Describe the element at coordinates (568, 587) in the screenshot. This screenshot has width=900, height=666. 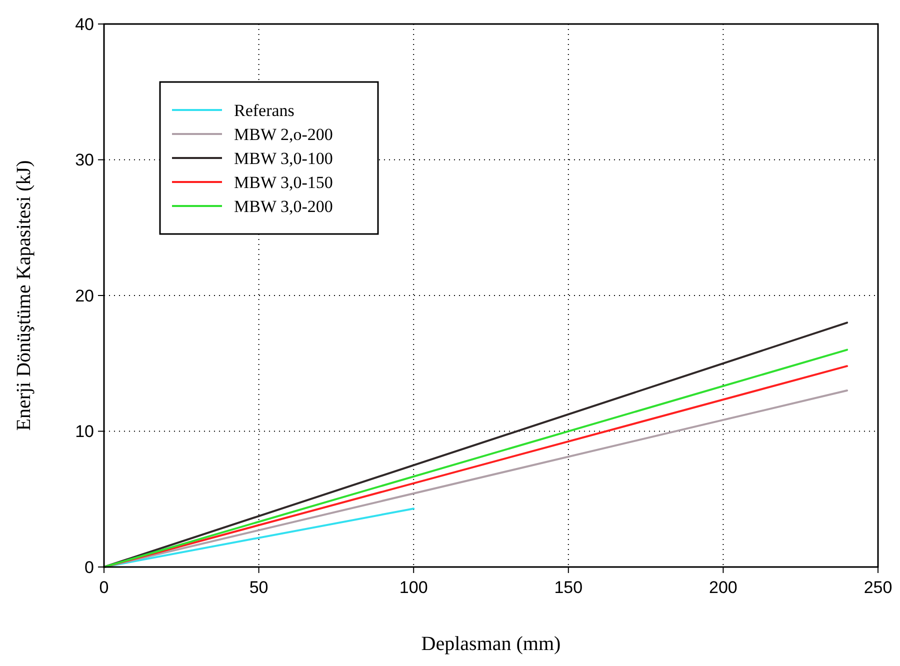
I see `x-tick-label: 150` at that location.